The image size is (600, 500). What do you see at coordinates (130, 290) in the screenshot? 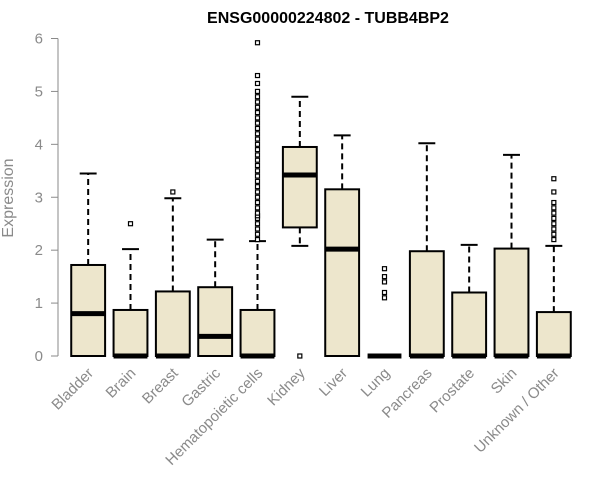
I see `box-brain` at bounding box center [130, 290].